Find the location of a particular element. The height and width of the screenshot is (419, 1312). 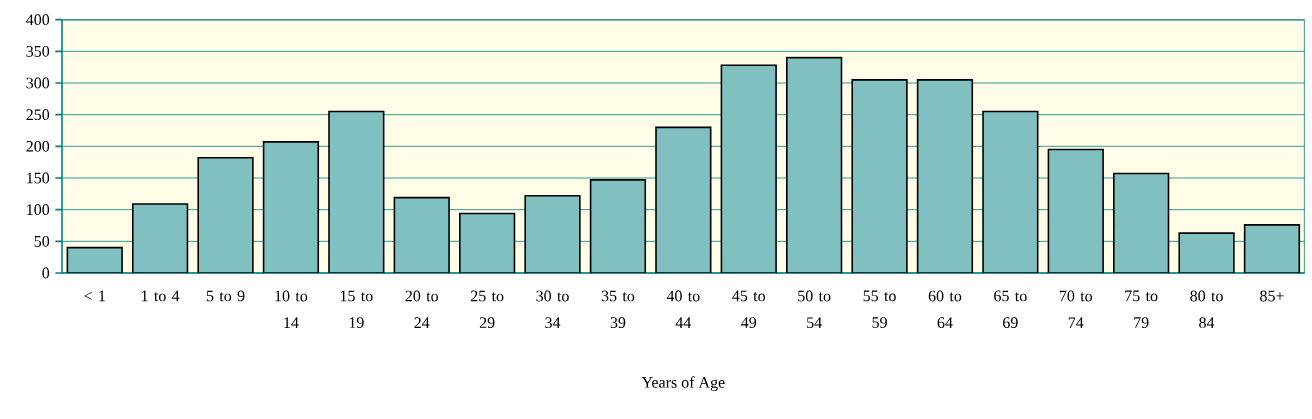

y-tick-label: 0 is located at coordinates (46, 273).